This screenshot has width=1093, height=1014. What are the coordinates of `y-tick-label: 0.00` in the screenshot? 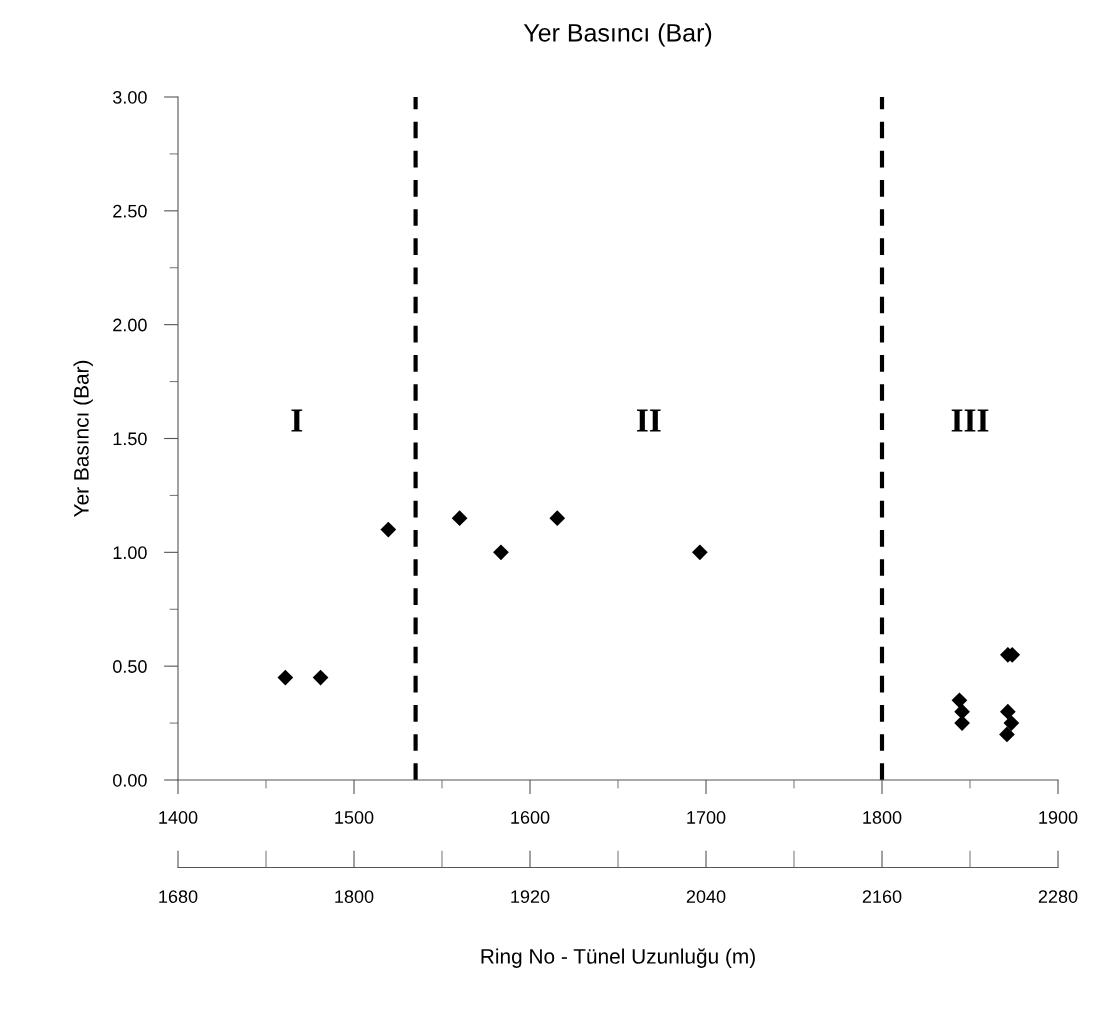 It's located at (130, 780).